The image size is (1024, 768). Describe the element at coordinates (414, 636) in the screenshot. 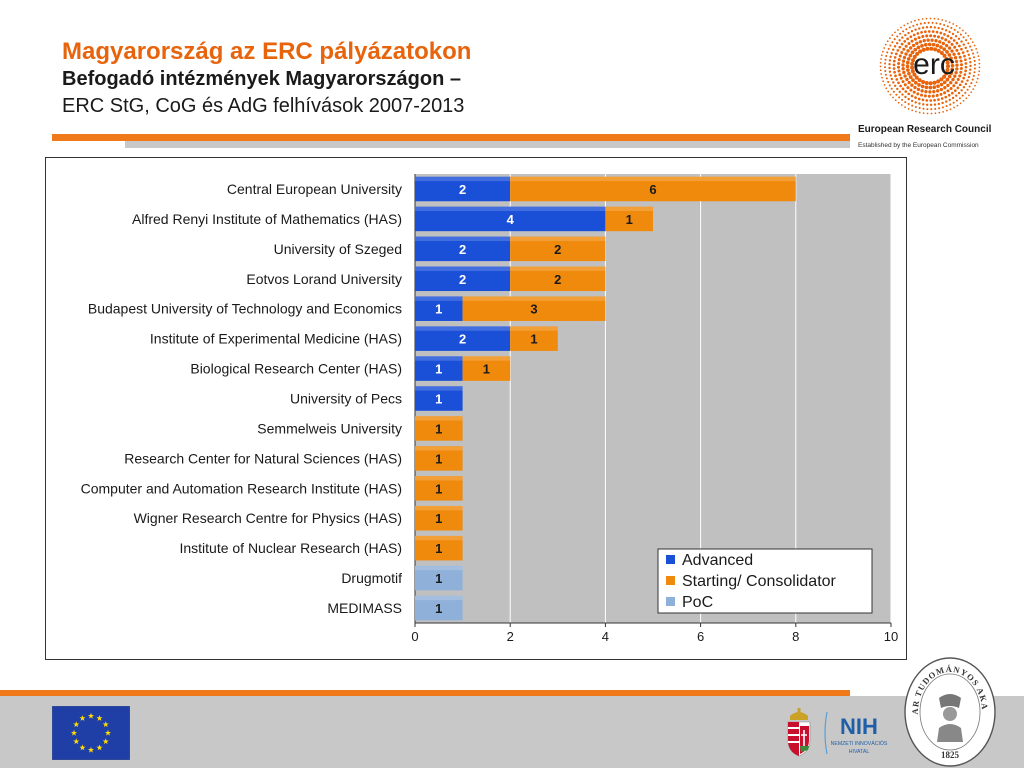

I see `x-tick-label: 0` at that location.